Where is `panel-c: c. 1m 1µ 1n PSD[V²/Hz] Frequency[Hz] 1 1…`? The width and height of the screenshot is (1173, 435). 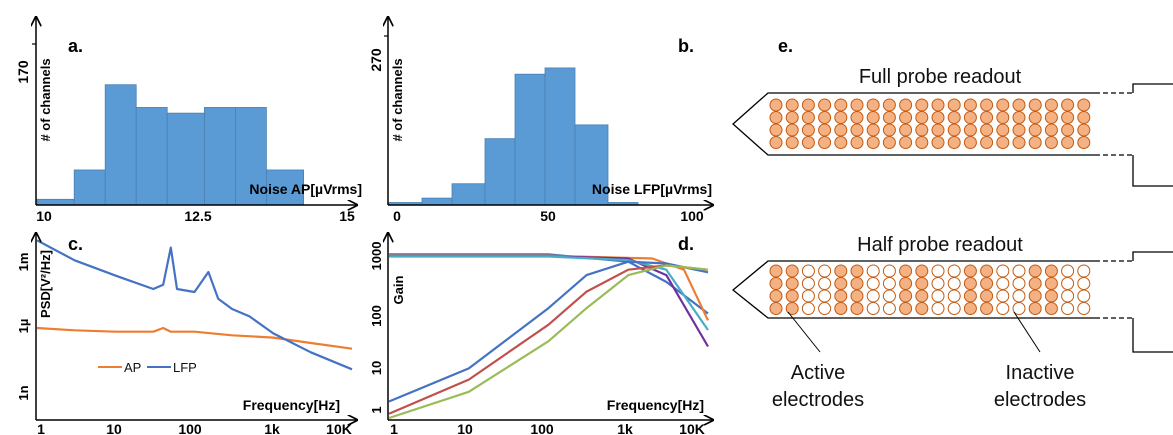
panel-c: c. 1m 1µ 1n PSD[V²/Hz] Frequency[Hz] 1 1… is located at coordinates (186, 334).